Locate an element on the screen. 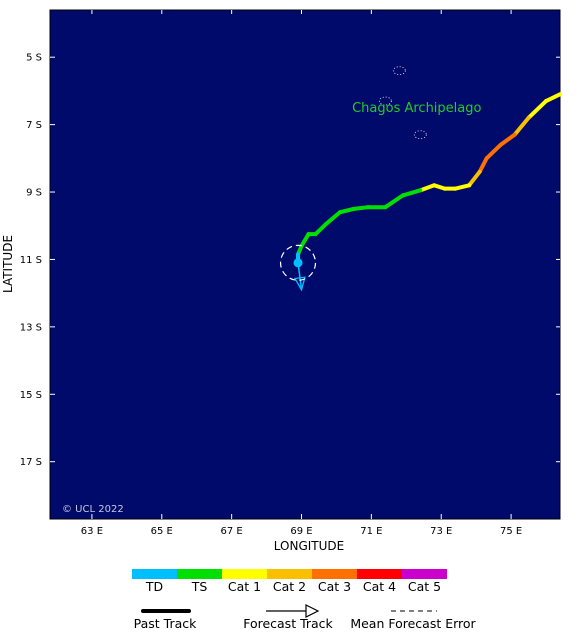 This screenshot has height=639, width=580. current-position-marker is located at coordinates (298, 263).